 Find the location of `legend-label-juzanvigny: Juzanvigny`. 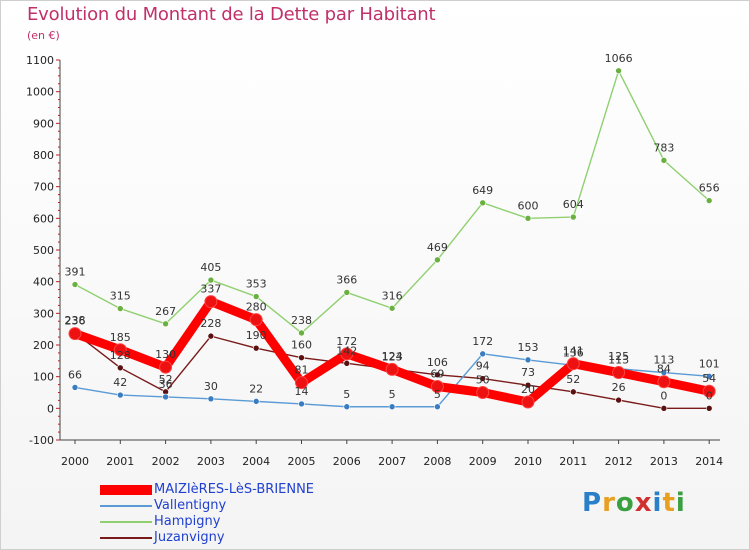

legend-label-juzanvigny: Juzanvigny is located at coordinates (189, 537).